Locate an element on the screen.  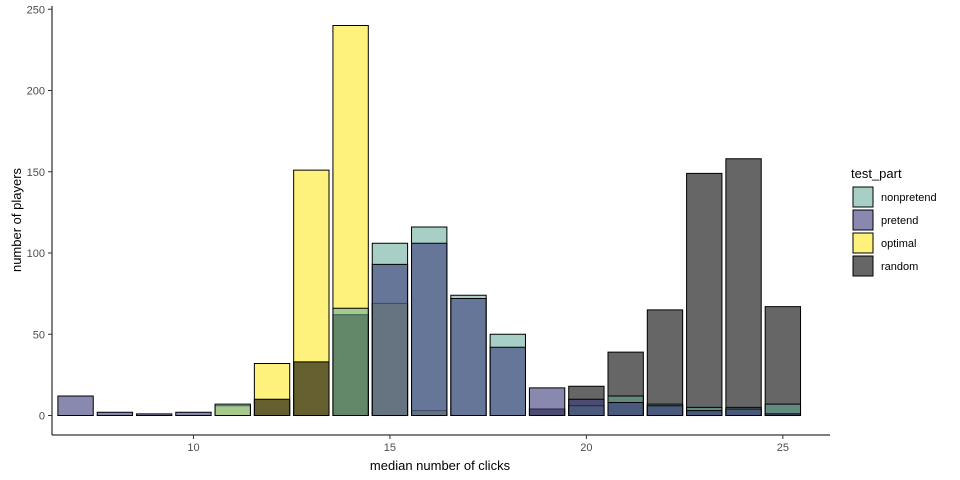
y-tick-label-150: 150 is located at coordinates (36, 173).